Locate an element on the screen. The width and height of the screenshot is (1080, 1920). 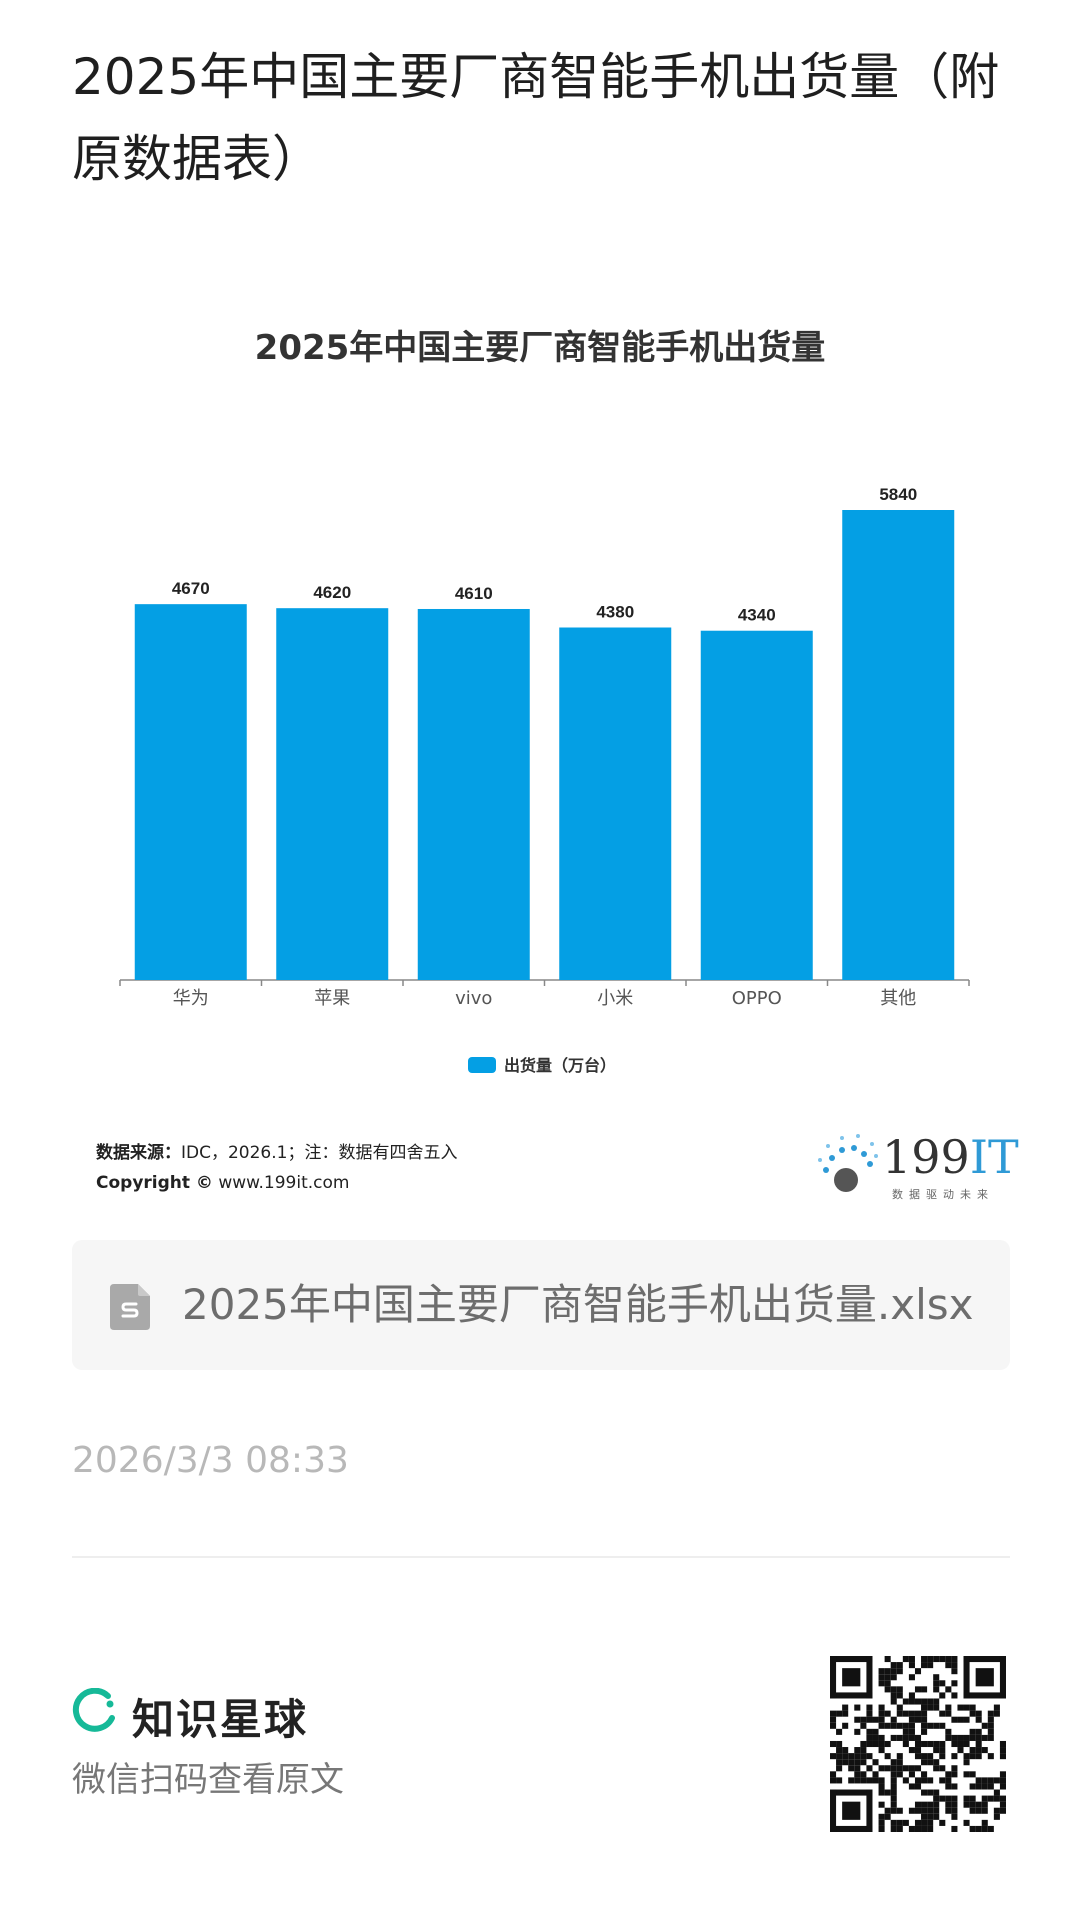
data-label: 4610 is located at coordinates (474, 593).